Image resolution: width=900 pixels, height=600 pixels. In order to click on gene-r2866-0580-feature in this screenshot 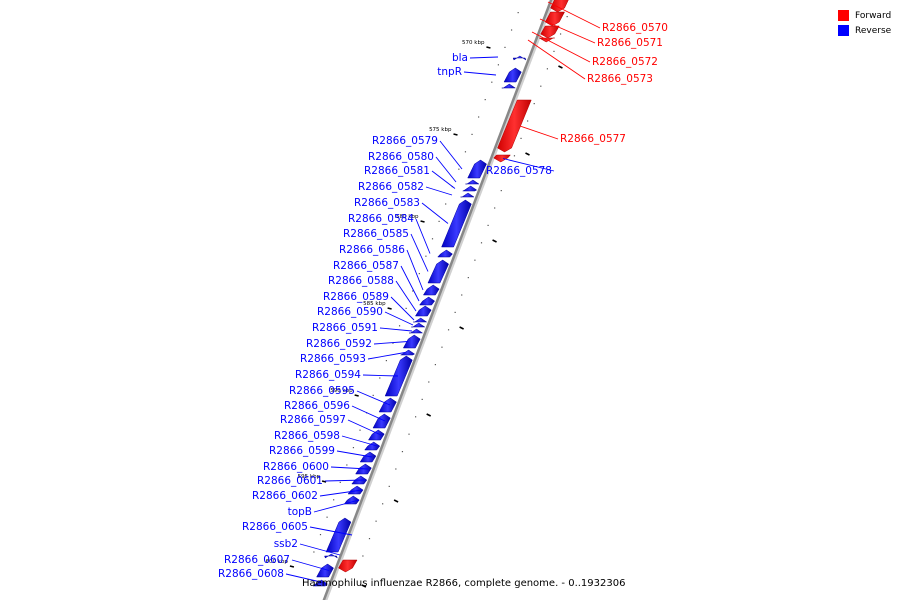, I will do `click(472, 182)`.